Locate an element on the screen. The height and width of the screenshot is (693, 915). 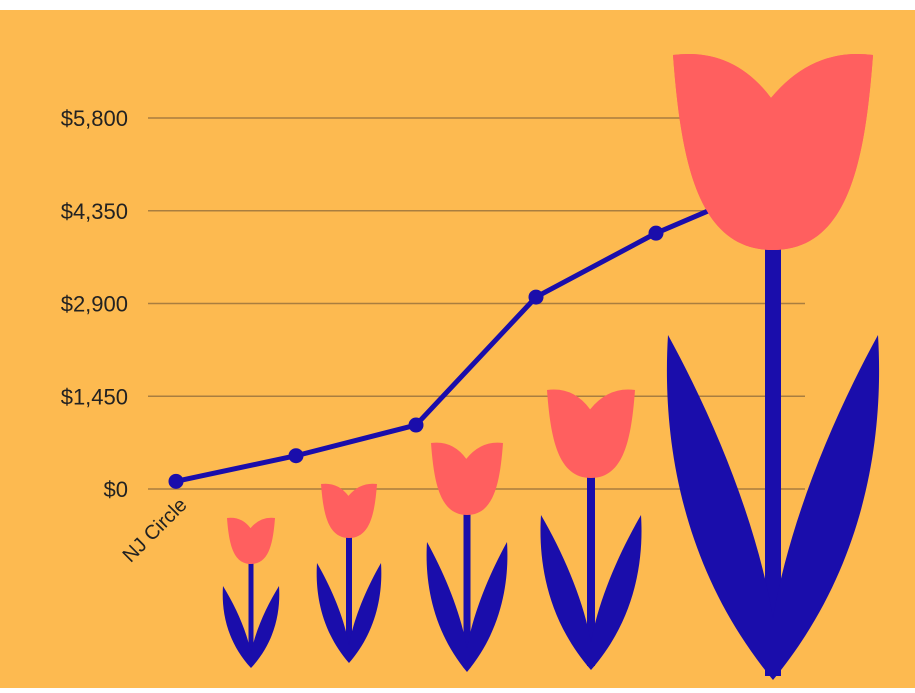
tulip-head-front is located at coordinates (773, 152).